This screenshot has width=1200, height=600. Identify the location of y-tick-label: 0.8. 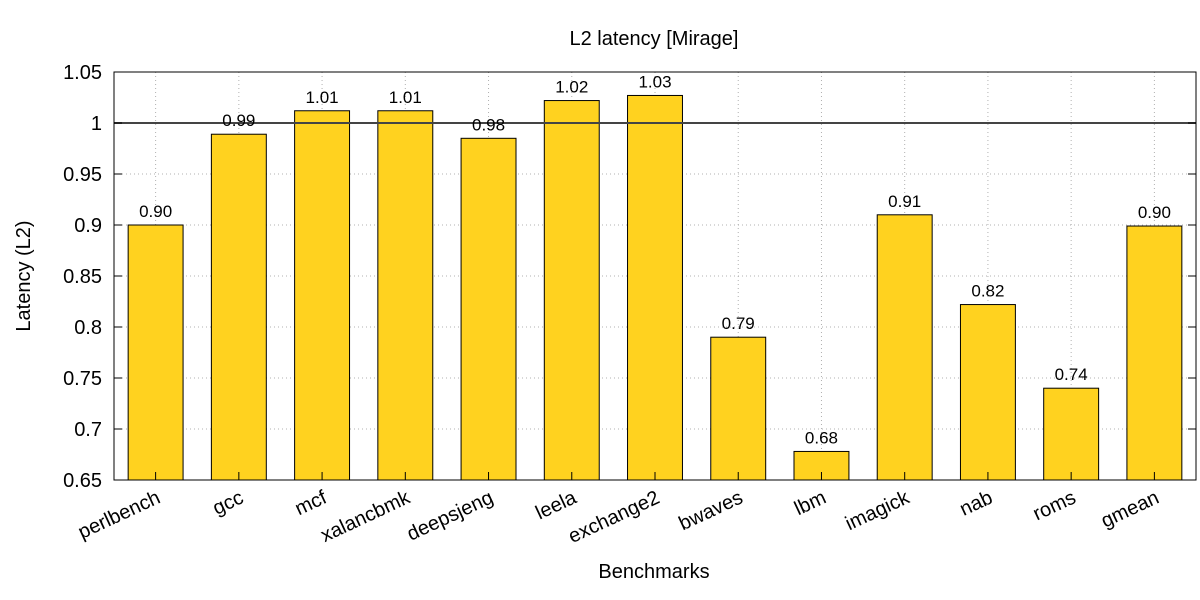
(88, 328).